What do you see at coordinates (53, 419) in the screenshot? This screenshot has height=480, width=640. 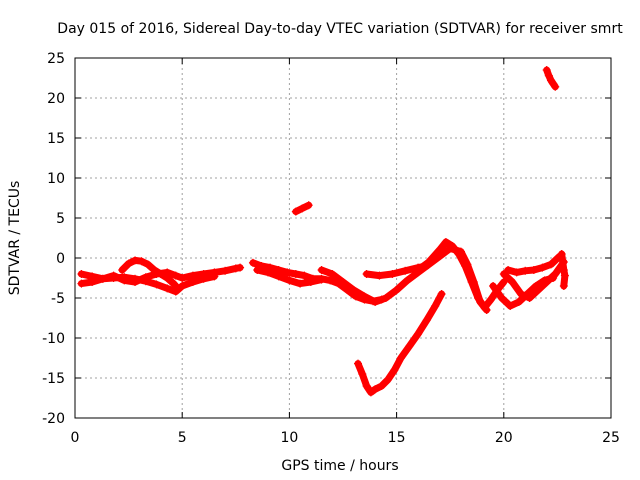 I see `y-tick-label: -20` at bounding box center [53, 419].